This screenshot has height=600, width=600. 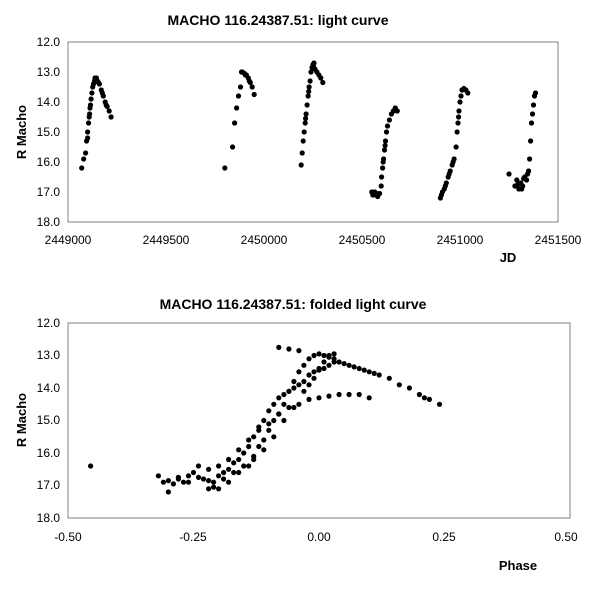 What do you see at coordinates (362, 240) in the screenshot?
I see `x-tick-label: 2450500` at bounding box center [362, 240].